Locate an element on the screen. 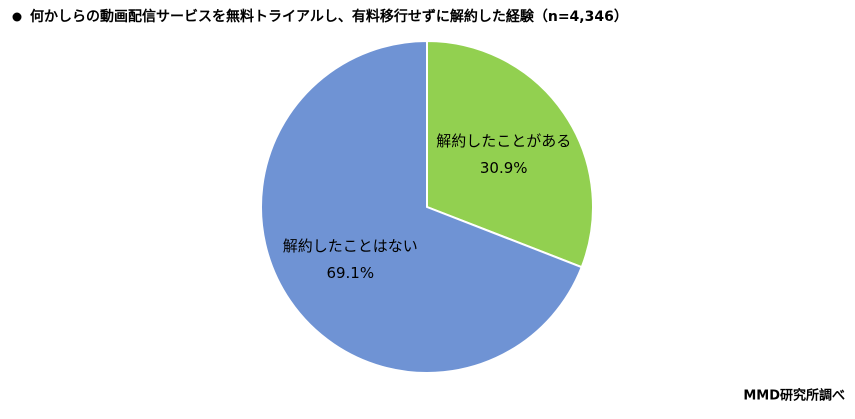  title-bullet is located at coordinates (17, 17).